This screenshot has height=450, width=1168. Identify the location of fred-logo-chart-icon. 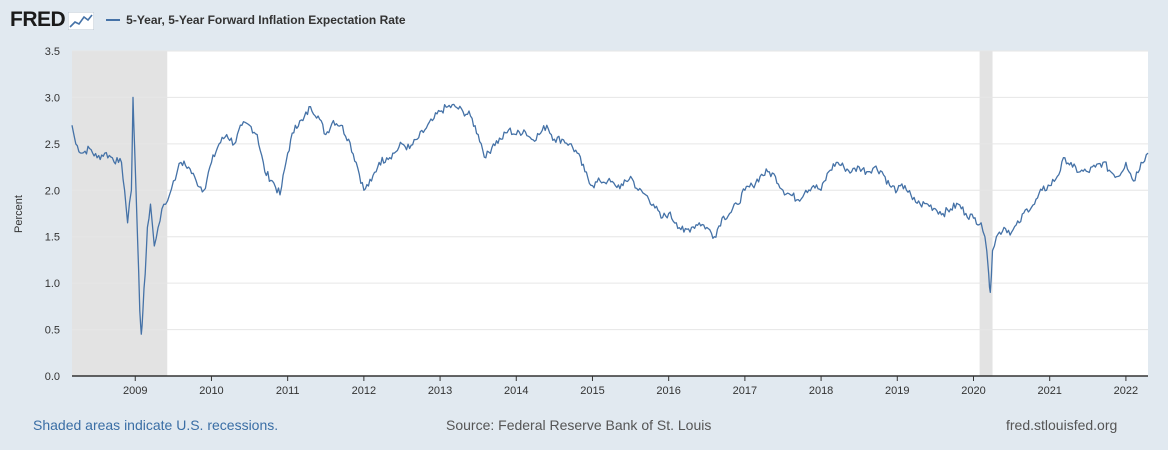
(81, 21).